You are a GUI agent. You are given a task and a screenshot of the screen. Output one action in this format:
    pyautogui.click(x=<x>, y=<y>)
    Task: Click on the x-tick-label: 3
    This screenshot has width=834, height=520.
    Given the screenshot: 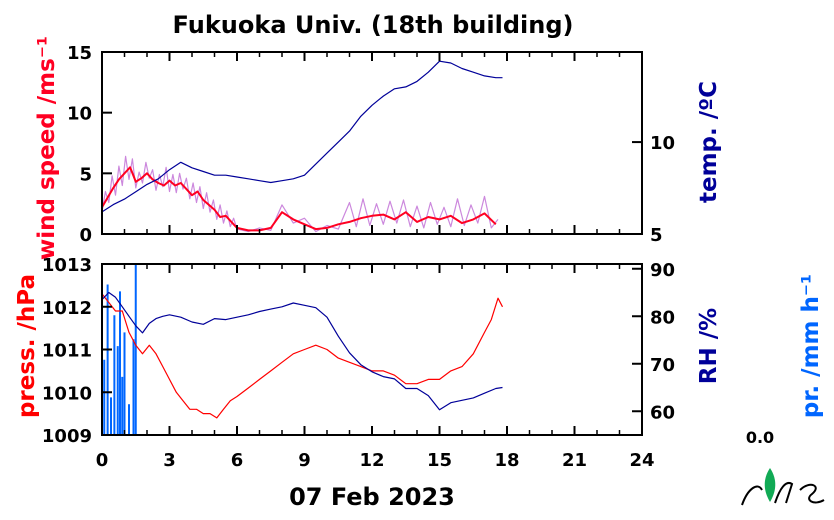 What is the action you would take?
    pyautogui.click(x=169, y=460)
    